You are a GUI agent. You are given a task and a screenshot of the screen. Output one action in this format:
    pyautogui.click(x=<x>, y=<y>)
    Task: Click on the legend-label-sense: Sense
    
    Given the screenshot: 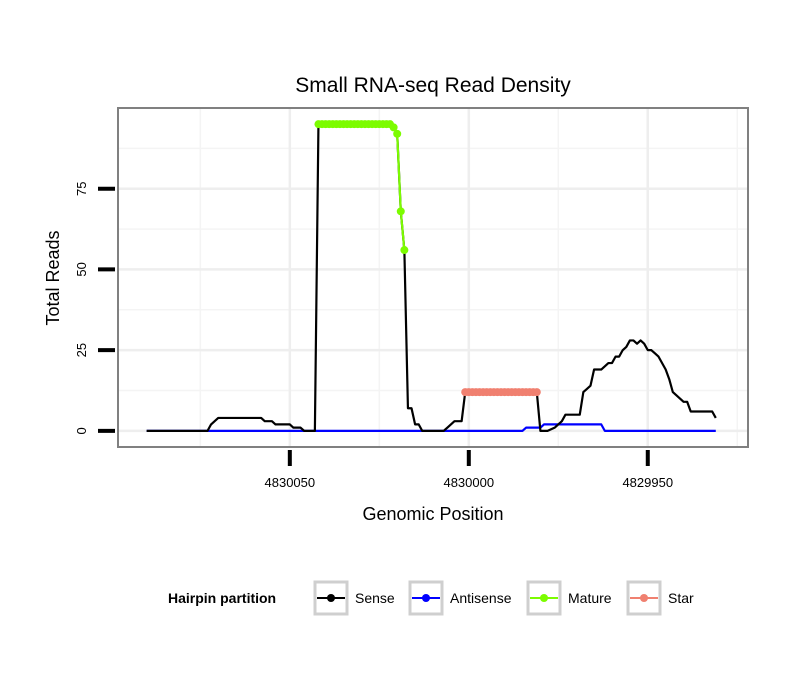 What is the action you would take?
    pyautogui.click(x=375, y=598)
    